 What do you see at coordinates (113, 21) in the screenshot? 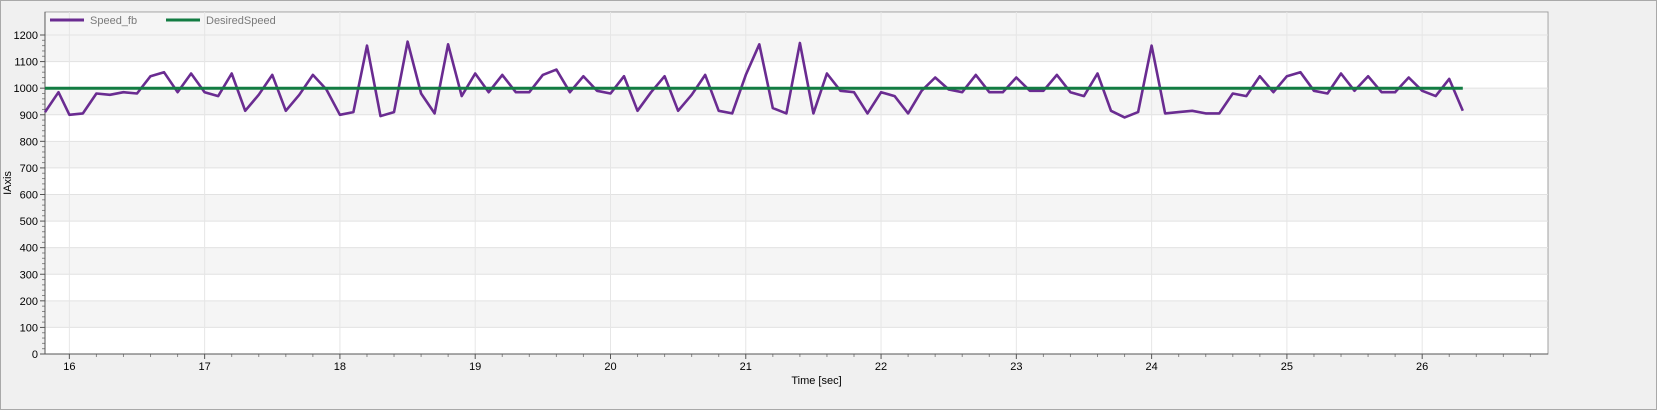
I see `legend-label: Speed_fb` at bounding box center [113, 21].